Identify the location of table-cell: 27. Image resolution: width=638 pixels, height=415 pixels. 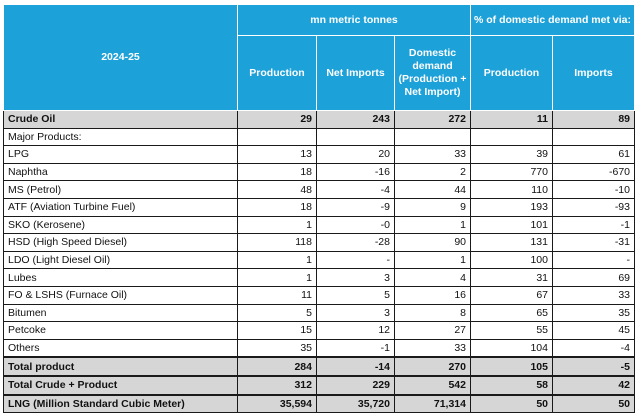
(432, 330).